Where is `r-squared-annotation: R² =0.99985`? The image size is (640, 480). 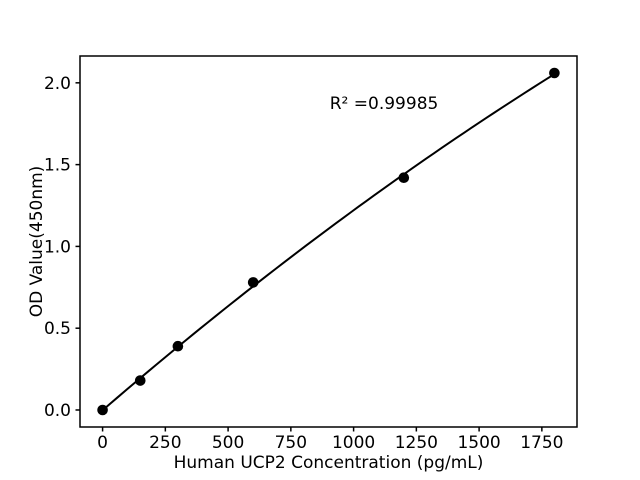
r-squared-annotation: R² =0.99985 is located at coordinates (384, 104).